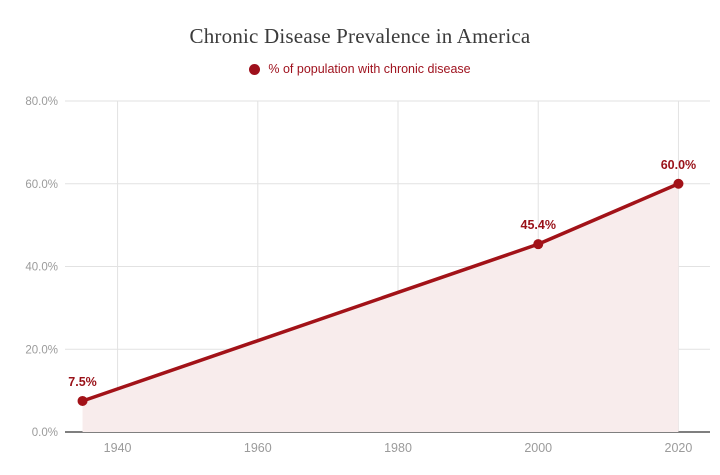 This screenshot has height=475, width=720. Describe the element at coordinates (41, 268) in the screenshot. I see `y-tick-label: 40.0%` at that location.